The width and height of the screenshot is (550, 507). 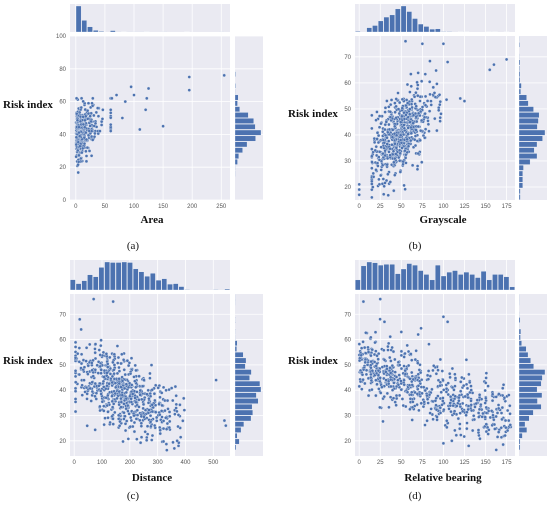 I want to click on y-tick-label: 20, so click(x=62, y=168).